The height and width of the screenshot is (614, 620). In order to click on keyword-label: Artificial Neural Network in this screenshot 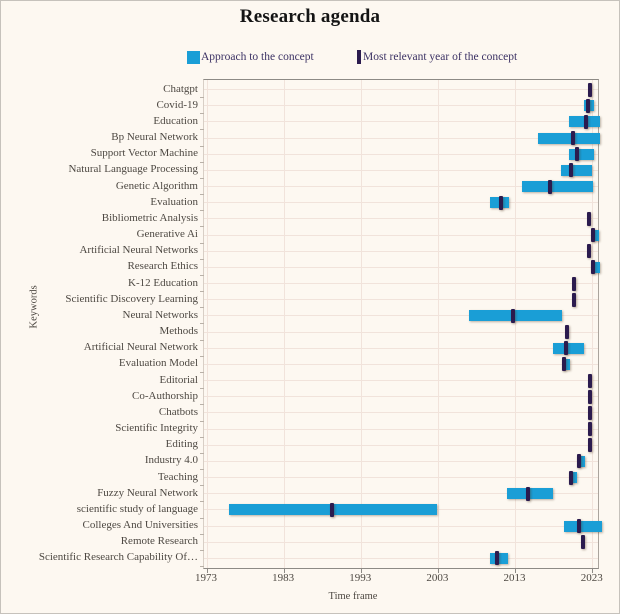, I will do `click(140, 347)`.